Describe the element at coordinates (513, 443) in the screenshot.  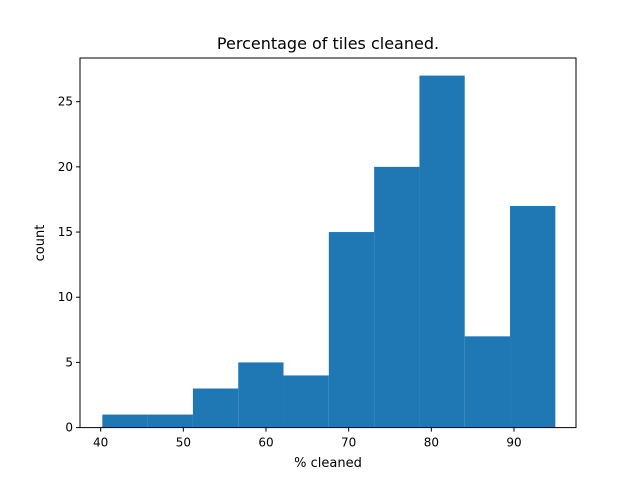
I see `x-tick-label: 90` at that location.